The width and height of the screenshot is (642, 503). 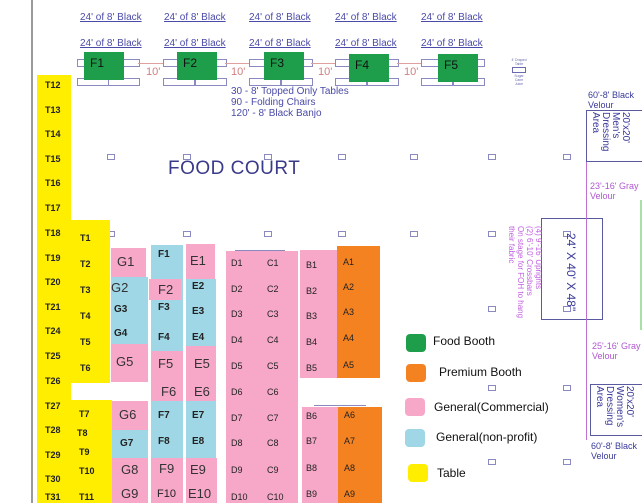 What do you see at coordinates (284, 66) in the screenshot?
I see `food-booth-f3: F3` at bounding box center [284, 66].